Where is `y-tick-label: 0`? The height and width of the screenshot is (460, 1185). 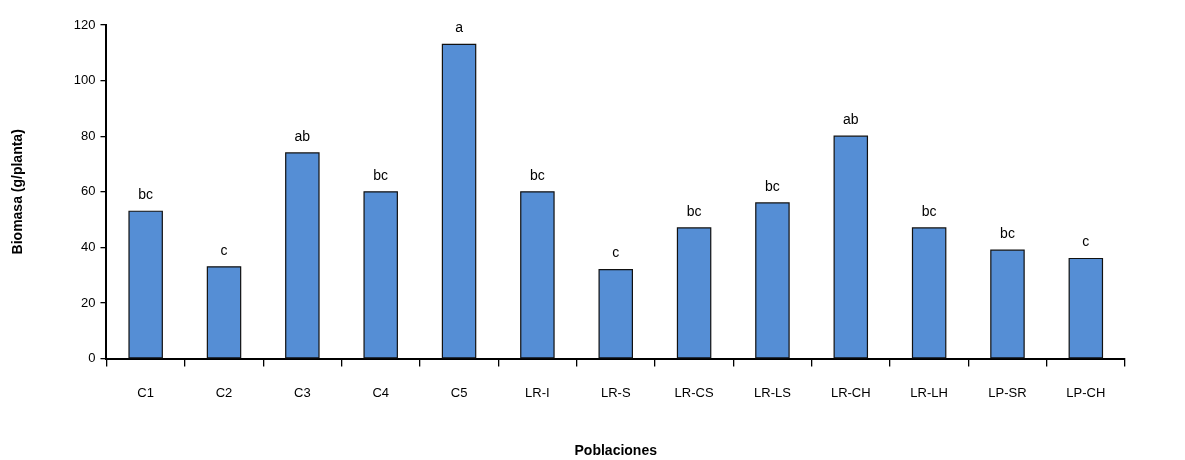 y-tick-label: 0 is located at coordinates (92, 358).